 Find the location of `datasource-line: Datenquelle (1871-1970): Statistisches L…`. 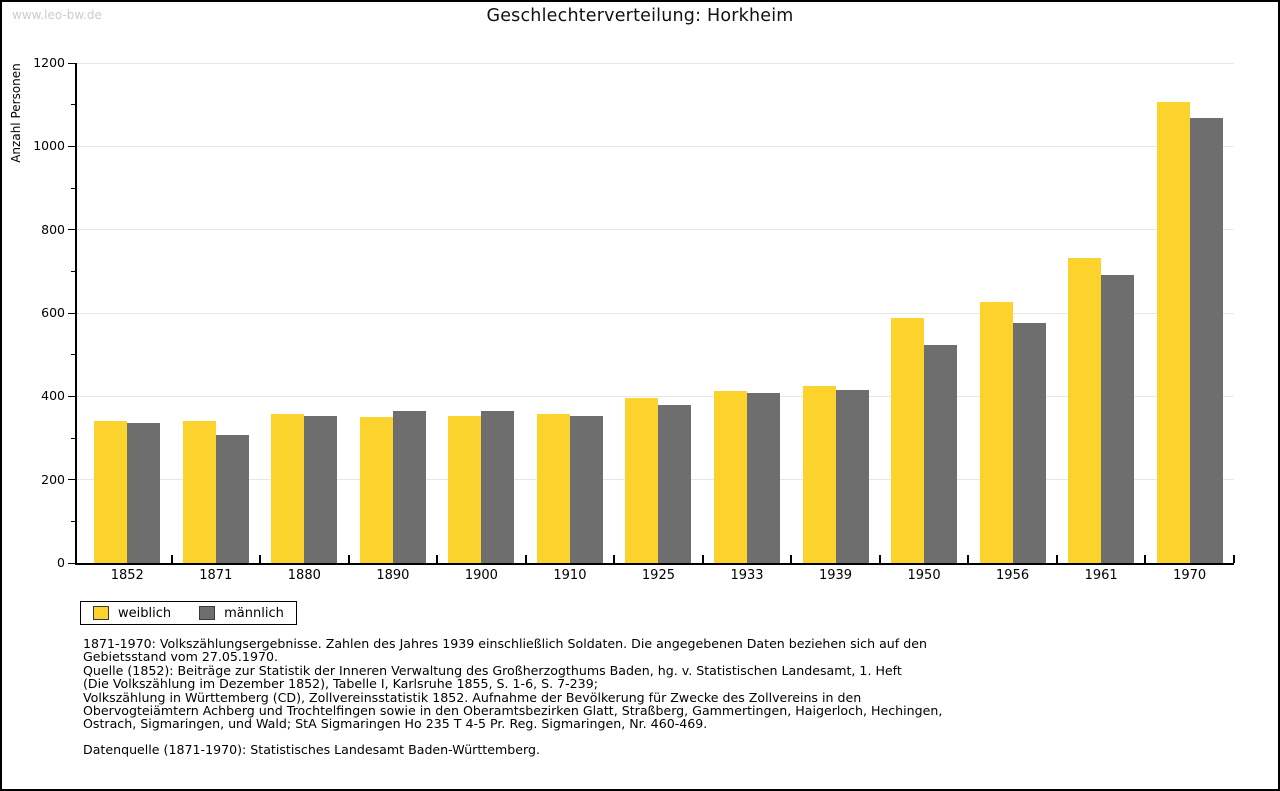

datasource-line: Datenquelle (1871-1970): Statistisches L… is located at coordinates (311, 749).